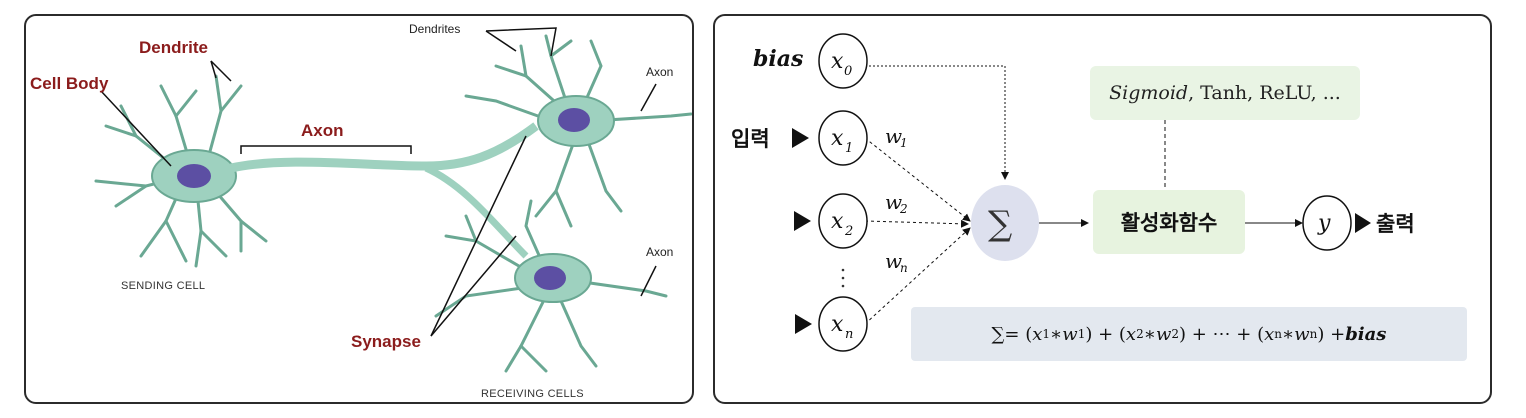 The image size is (1526, 418). I want to click on cell-body-label: Cell Body, so click(69, 83).